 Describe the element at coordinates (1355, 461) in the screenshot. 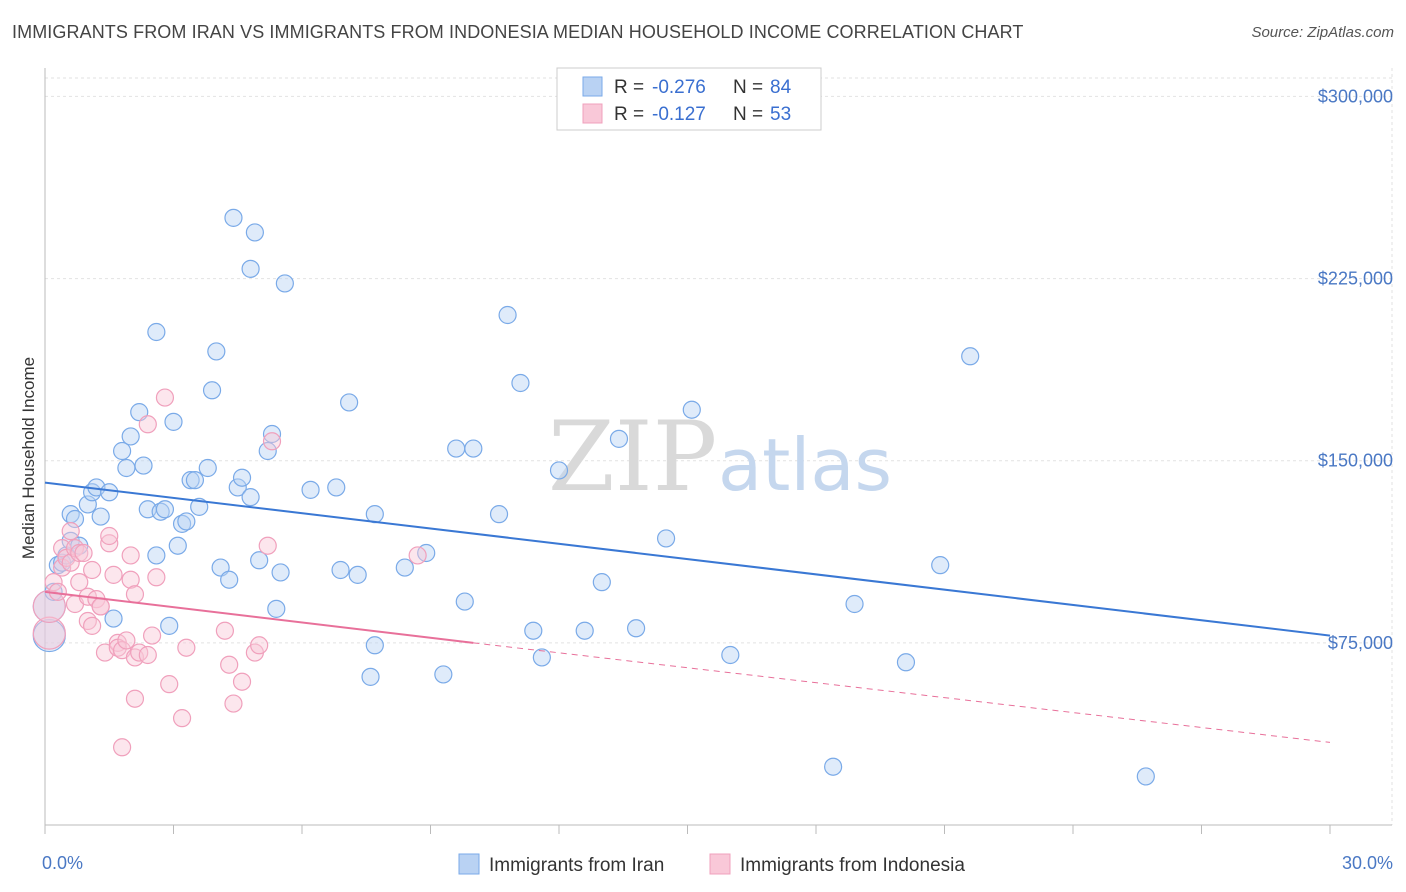

I see `y-tick-label-1: $150,000` at that location.